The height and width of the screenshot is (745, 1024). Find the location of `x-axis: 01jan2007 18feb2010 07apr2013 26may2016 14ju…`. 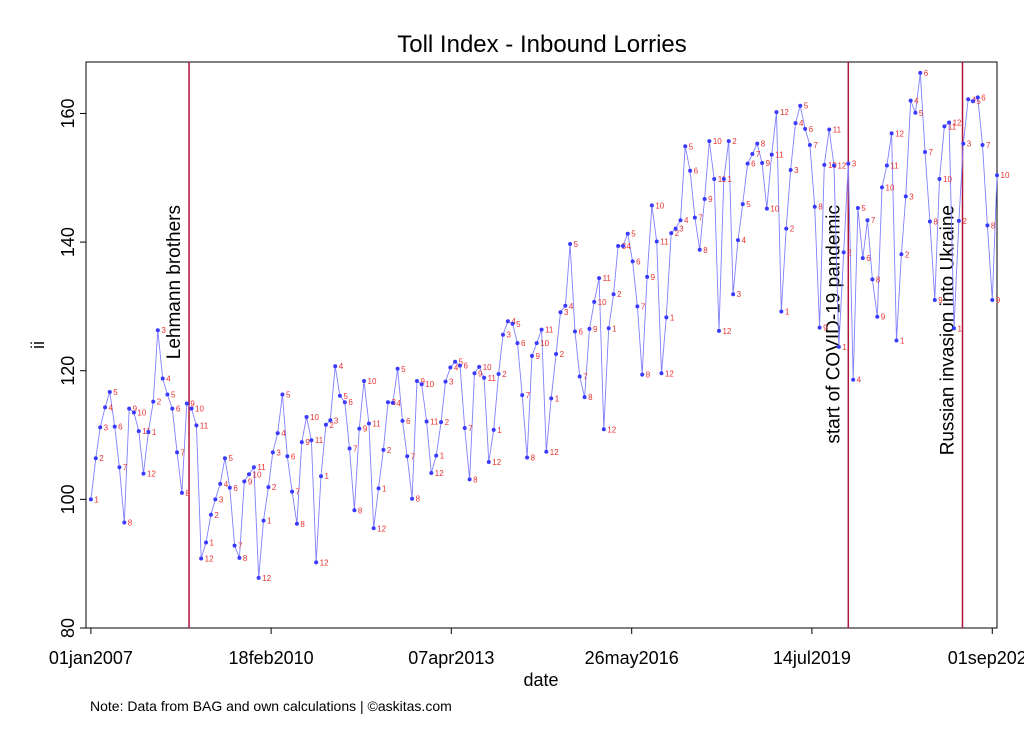

x-axis: 01jan2007 18feb2010 07apr2013 26may2016 14ju… is located at coordinates (536, 648).